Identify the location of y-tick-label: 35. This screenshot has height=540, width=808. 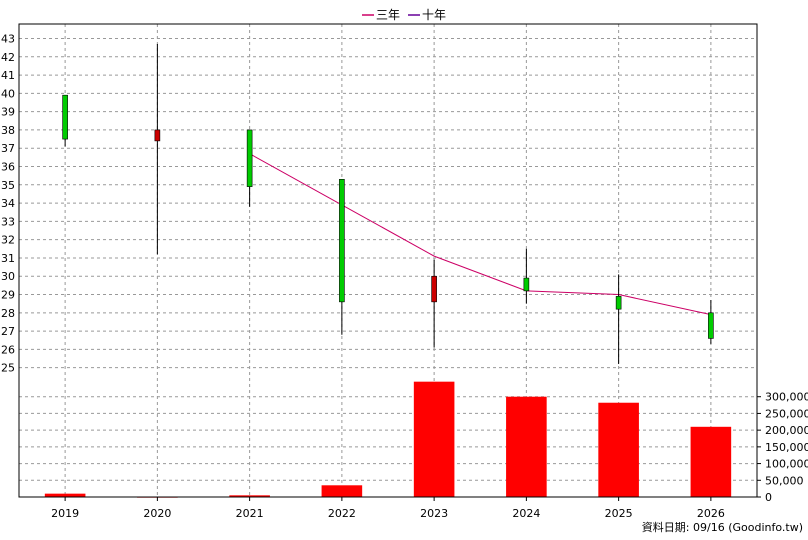
(8, 185).